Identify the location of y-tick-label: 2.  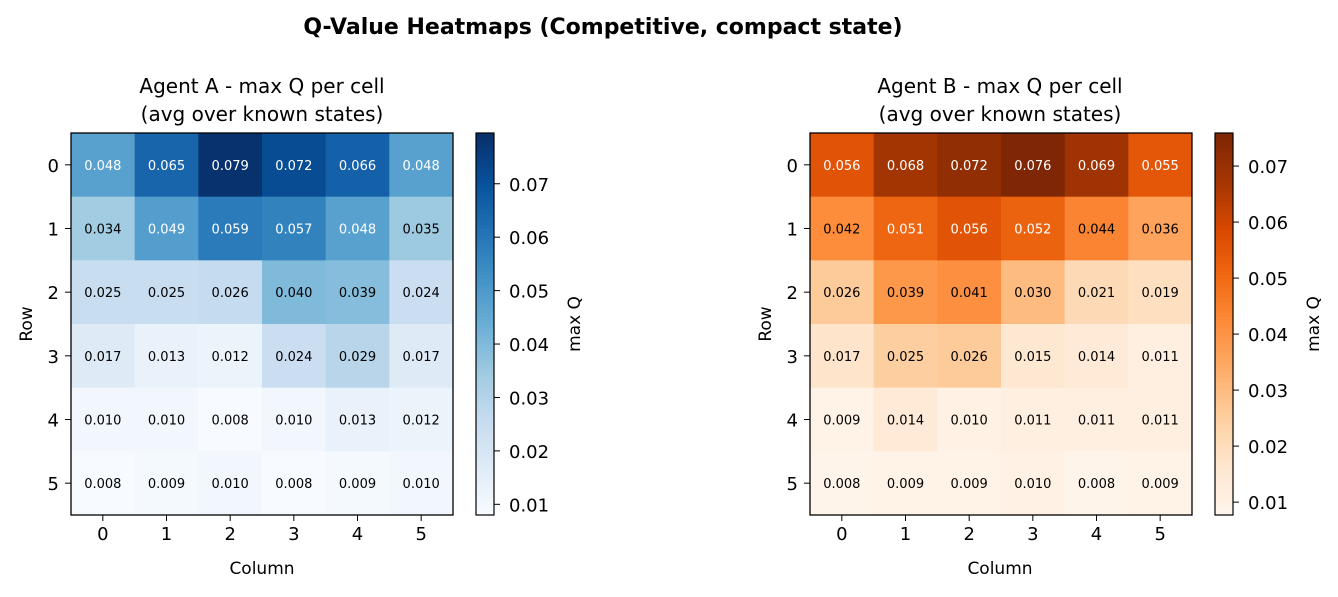
(53, 293).